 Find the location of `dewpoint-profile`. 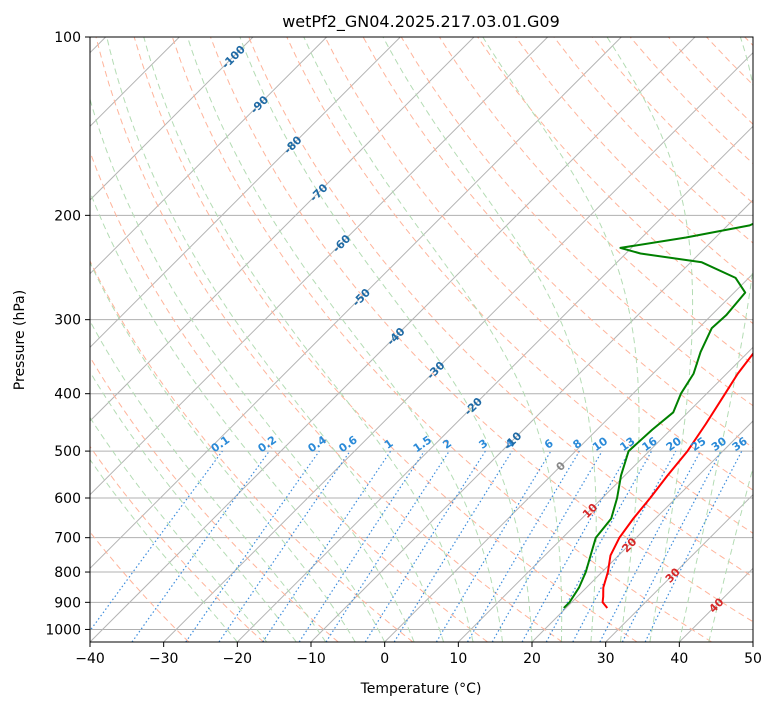

dewpoint-profile is located at coordinates (658, 415).